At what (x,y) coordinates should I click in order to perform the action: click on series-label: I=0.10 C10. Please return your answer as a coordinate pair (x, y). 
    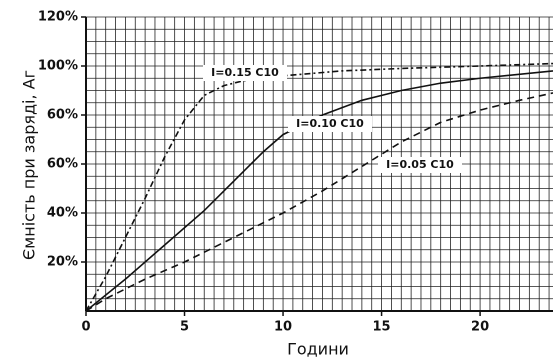
    Looking at the image, I should click on (330, 123).